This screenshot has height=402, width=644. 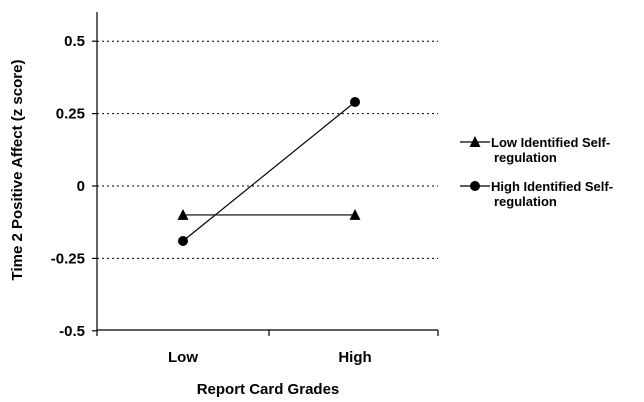 What do you see at coordinates (550, 142) in the screenshot?
I see `legend-label: Low Identified Self-` at bounding box center [550, 142].